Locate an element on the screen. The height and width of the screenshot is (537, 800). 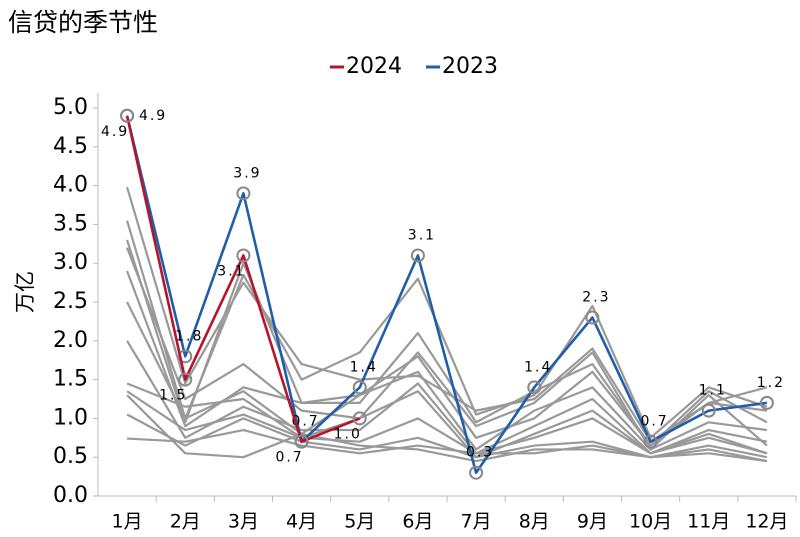
data-label: 2.3 is located at coordinates (596, 298).